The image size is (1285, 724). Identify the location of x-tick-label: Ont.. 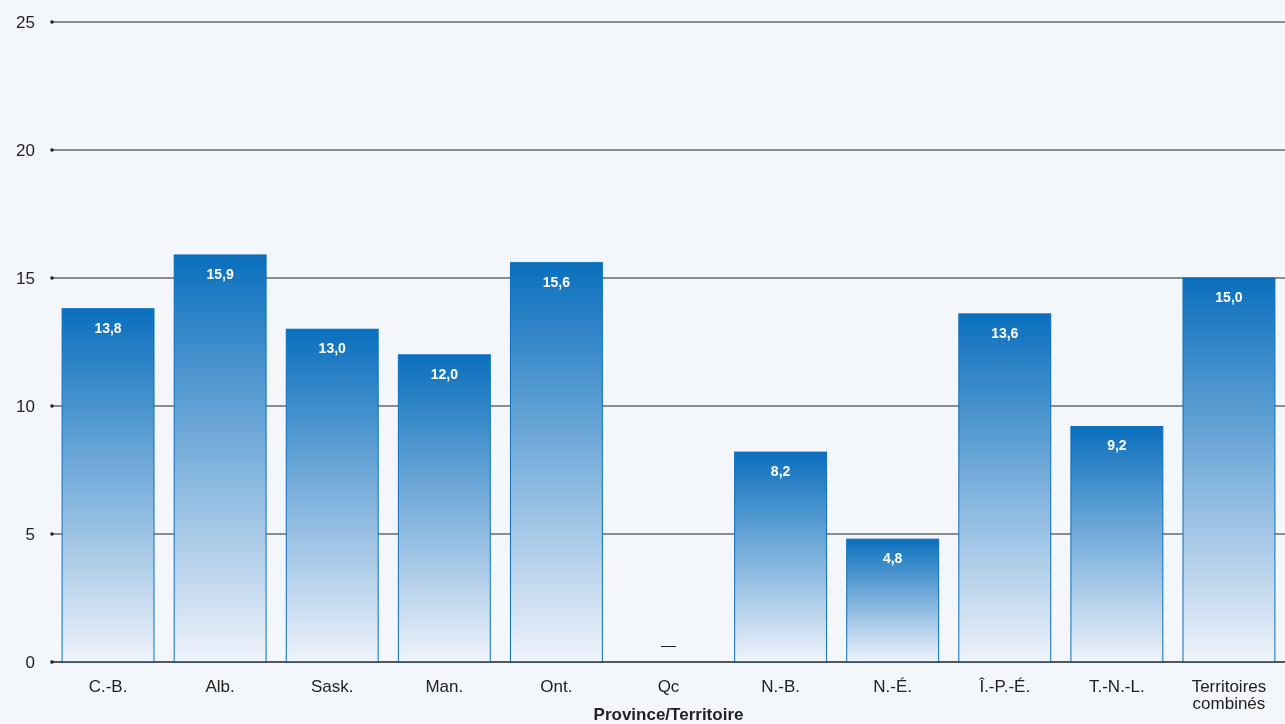
(556, 686).